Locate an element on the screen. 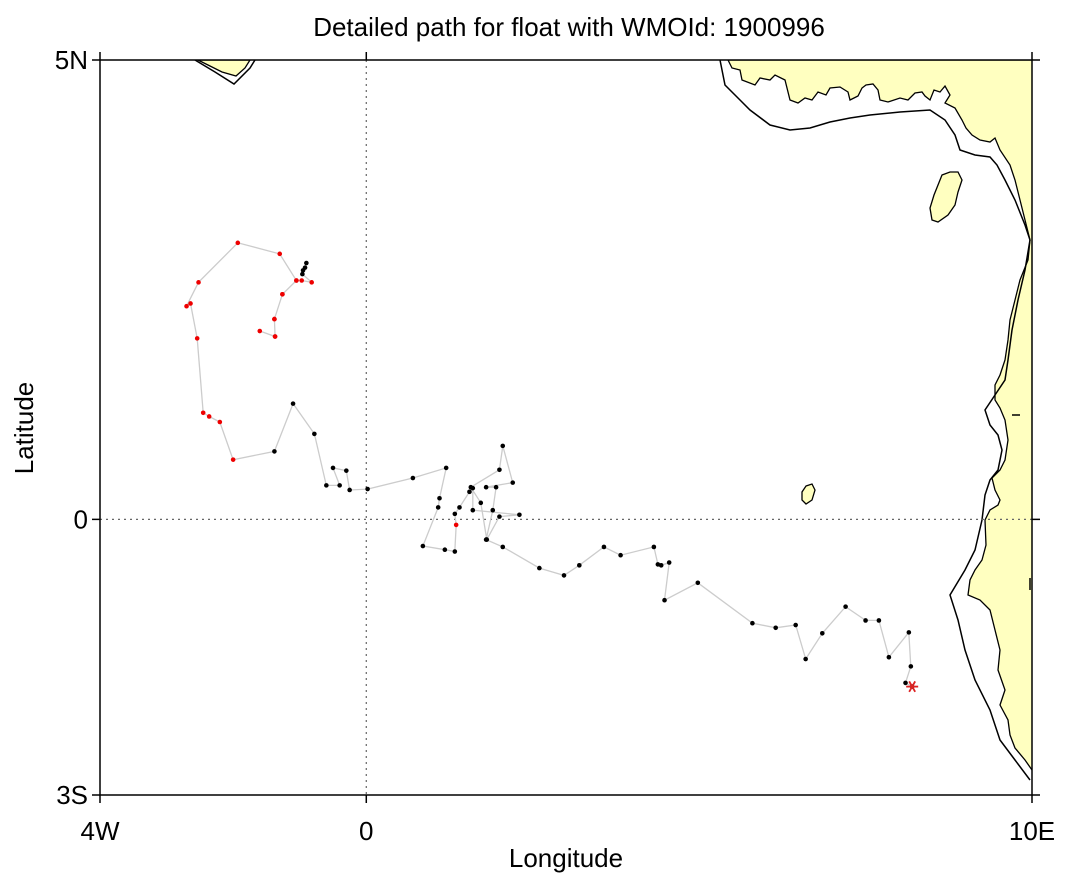 This screenshot has height=881, width=1067. y-tick-label: 5N is located at coordinates (71, 60).